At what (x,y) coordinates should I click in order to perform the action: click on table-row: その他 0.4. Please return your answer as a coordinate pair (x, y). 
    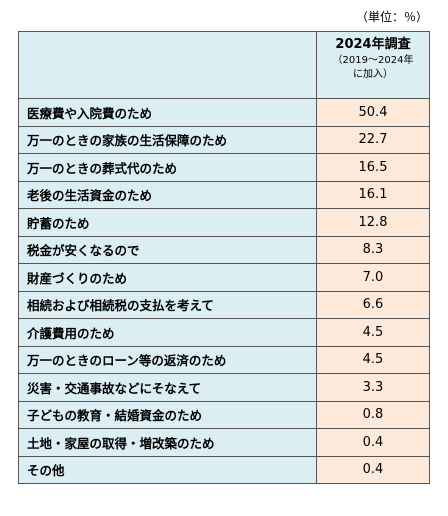
    Looking at the image, I should click on (224, 469).